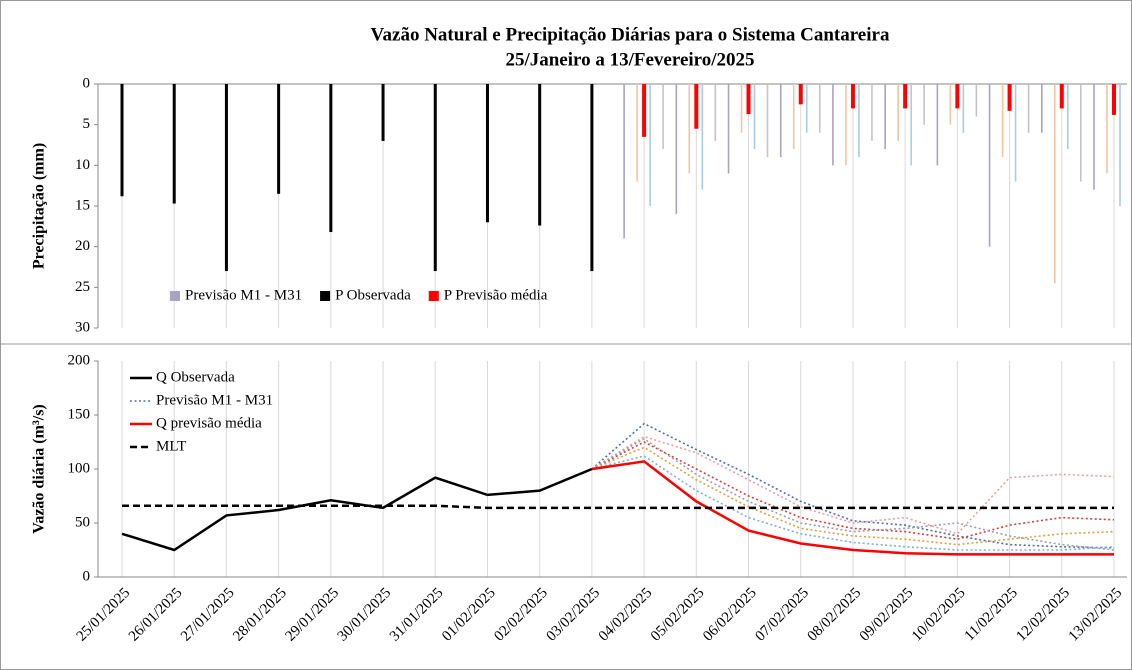  Describe the element at coordinates (373, 295) in the screenshot. I see `legend-label: P Observada` at that location.